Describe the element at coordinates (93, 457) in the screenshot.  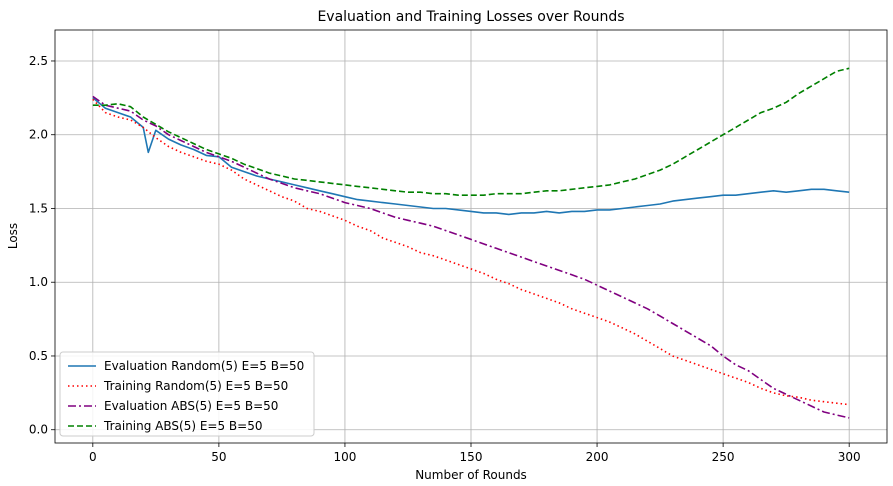
I see `x-tick-label: 0` at that location.